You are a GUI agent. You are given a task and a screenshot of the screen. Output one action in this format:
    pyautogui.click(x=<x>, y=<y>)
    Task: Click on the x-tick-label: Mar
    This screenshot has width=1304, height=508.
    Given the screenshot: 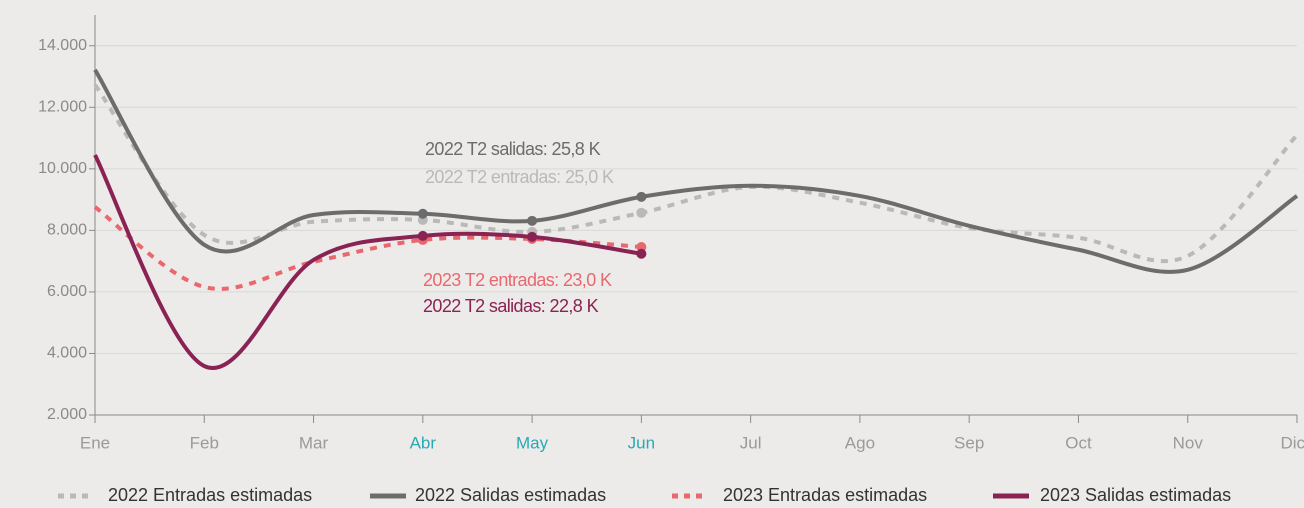 What is the action you would take?
    pyautogui.click(x=314, y=442)
    